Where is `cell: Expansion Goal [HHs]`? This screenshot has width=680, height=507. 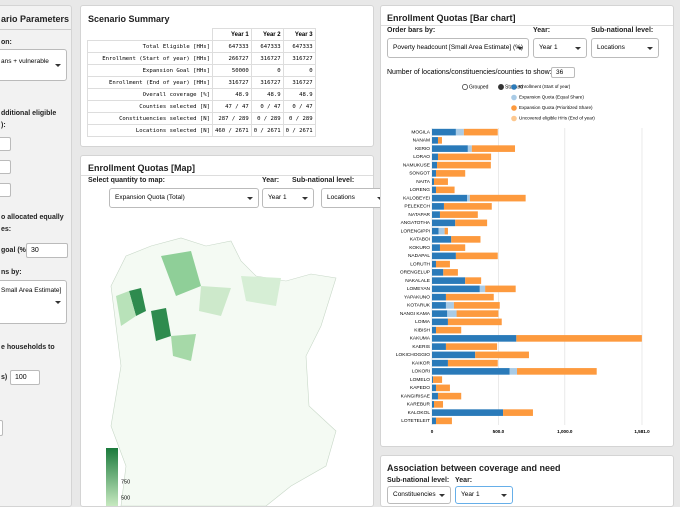
cell: Expansion Goal [HHs] is located at coordinates (150, 70).